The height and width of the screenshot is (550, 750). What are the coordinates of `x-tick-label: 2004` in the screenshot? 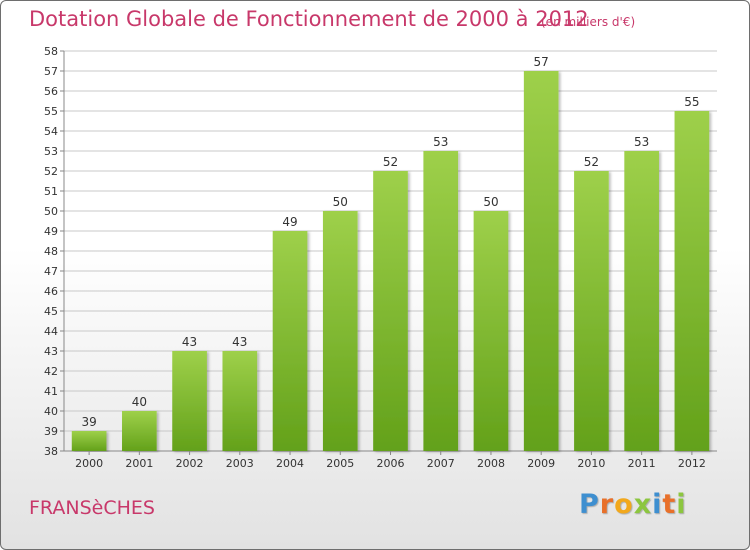 It's located at (290, 463).